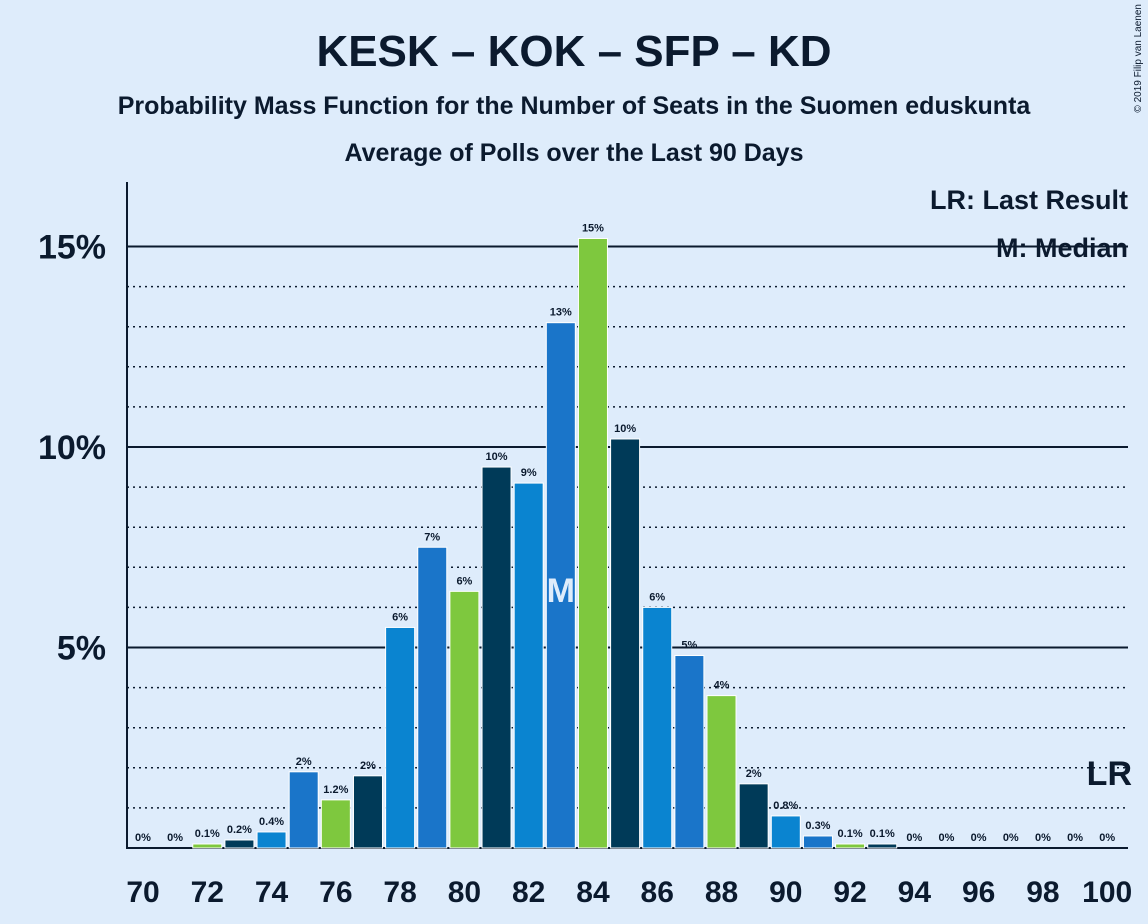 This screenshot has width=1148, height=924. I want to click on x-tick-label: 88, so click(721, 892).